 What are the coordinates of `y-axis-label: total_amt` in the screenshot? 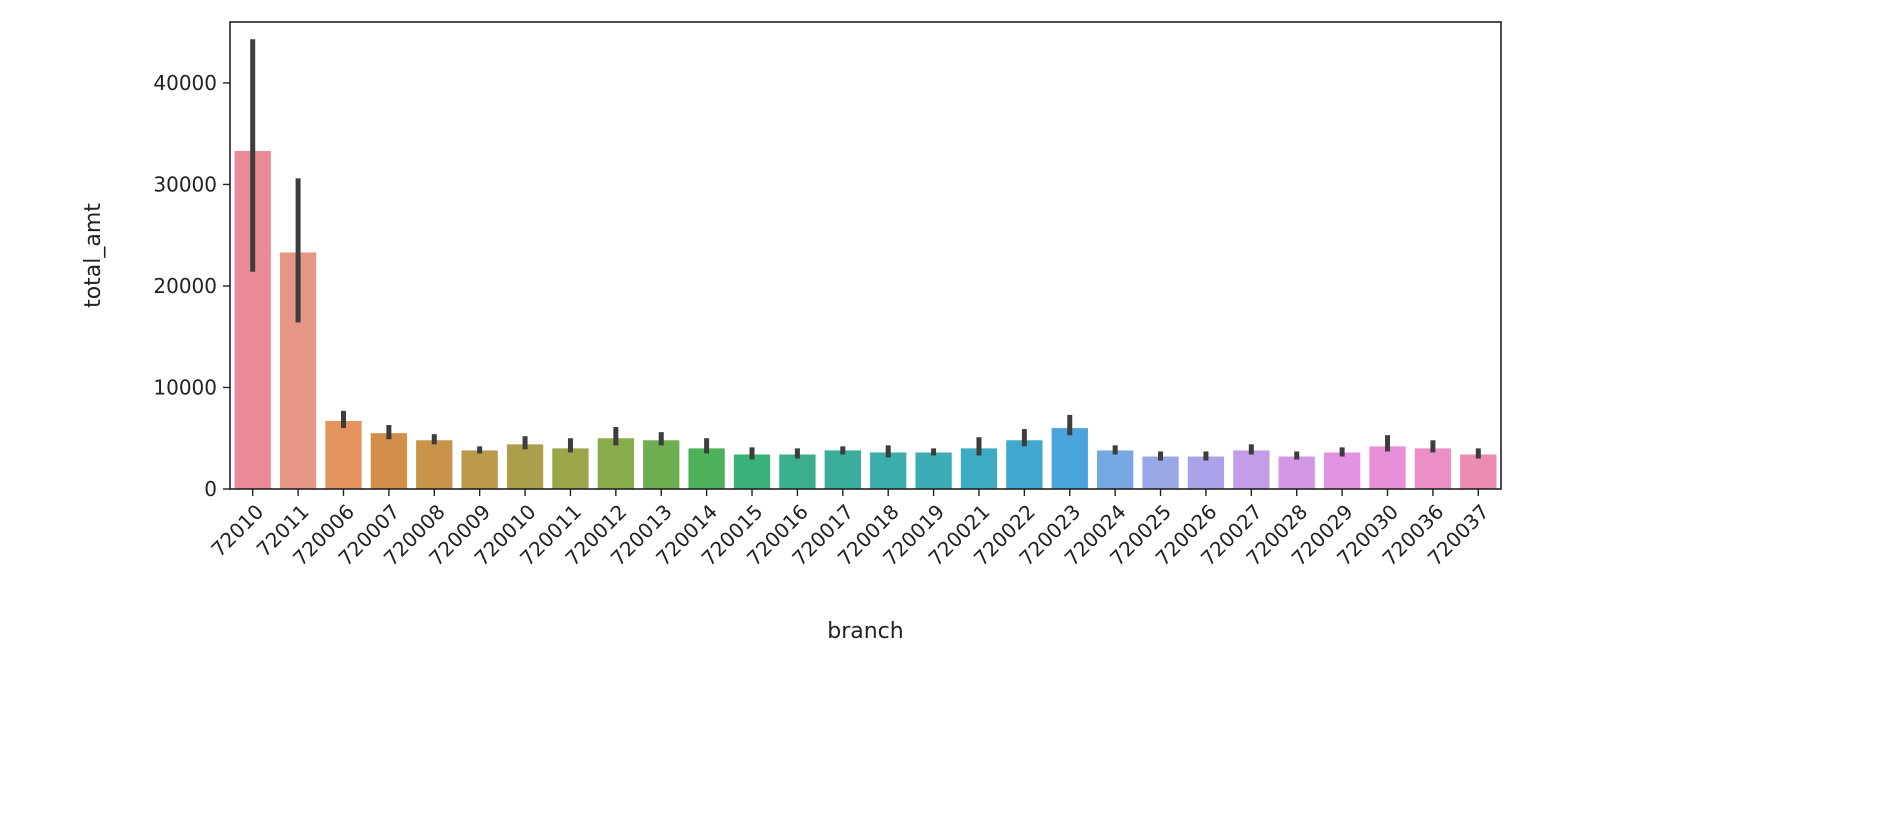 It's located at (93, 255).